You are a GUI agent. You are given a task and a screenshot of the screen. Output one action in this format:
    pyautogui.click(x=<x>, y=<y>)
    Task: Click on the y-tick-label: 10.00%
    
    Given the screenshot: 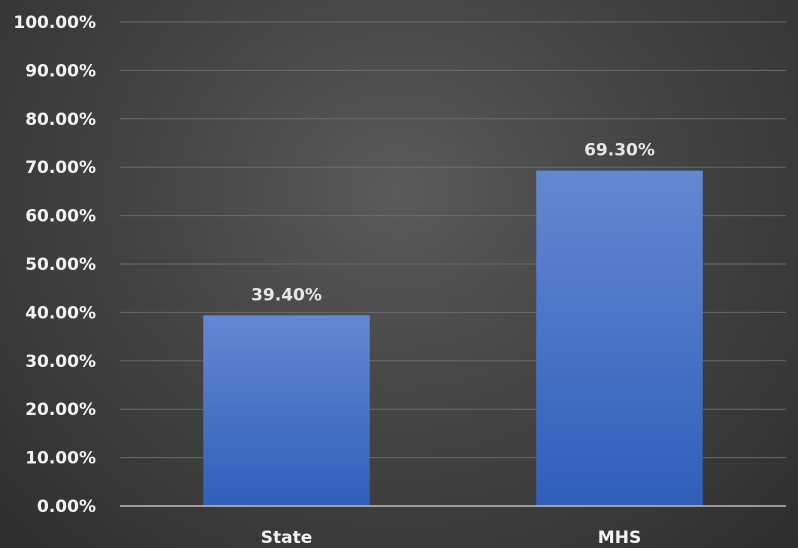 What is the action you would take?
    pyautogui.click(x=60, y=459)
    